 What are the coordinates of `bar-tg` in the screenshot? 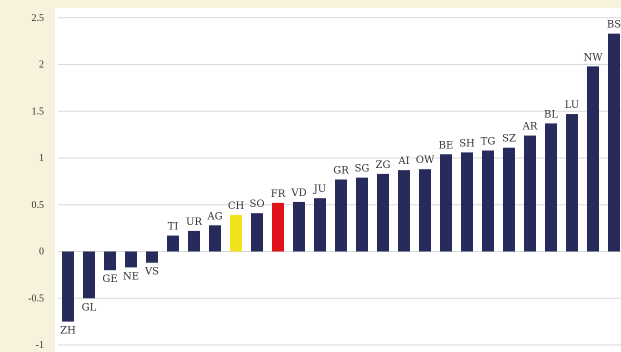 It's located at (488, 201).